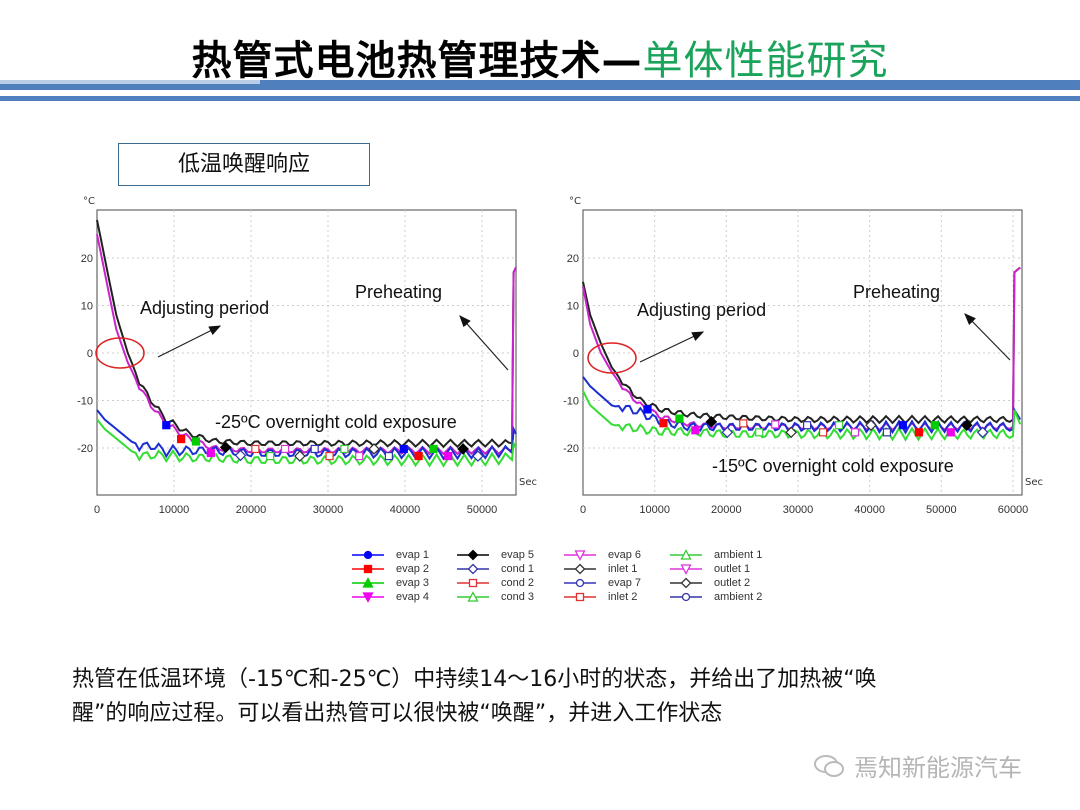 The width and height of the screenshot is (1080, 810). I want to click on adjusting-arrow, so click(189, 341).